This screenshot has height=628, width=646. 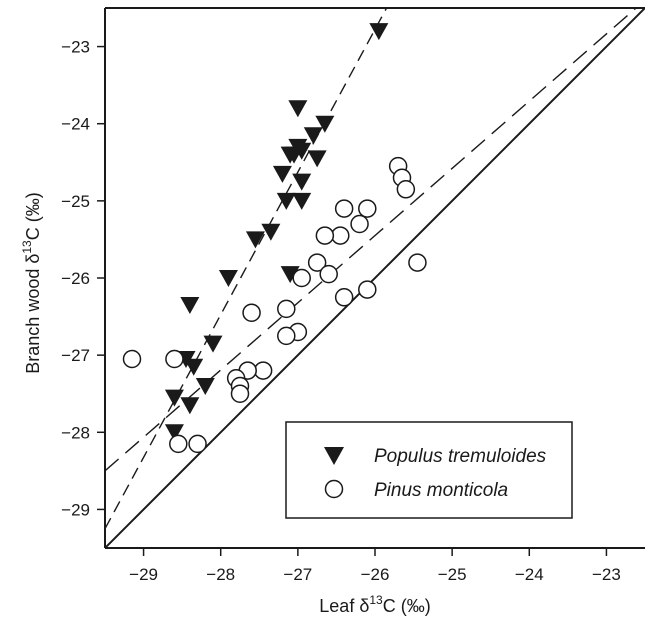 I want to click on y-tick-label: −27, so click(x=75, y=355).